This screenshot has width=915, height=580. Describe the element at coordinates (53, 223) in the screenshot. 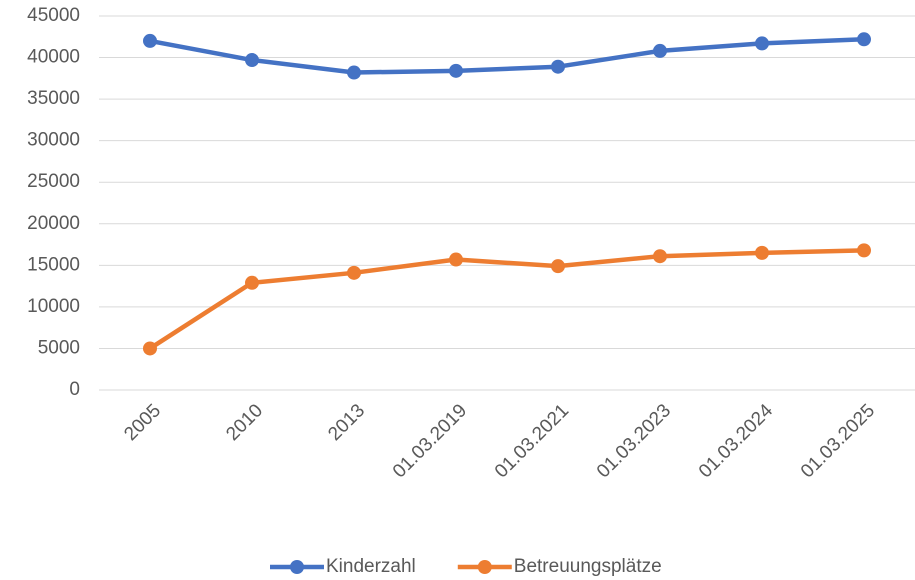

I see `y-tick-label: 20000` at that location.